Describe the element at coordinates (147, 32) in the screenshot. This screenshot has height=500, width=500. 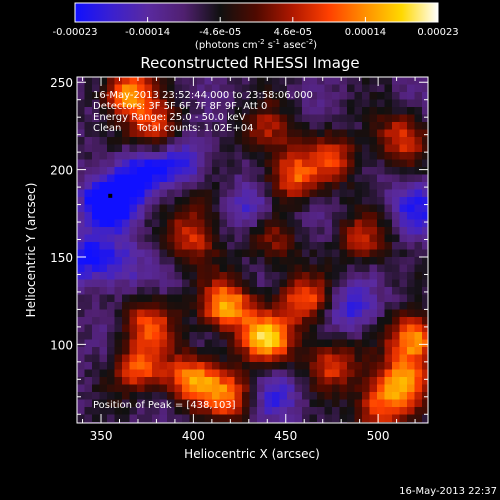
I see `colorbar-tick-label: -0.00014` at that location.